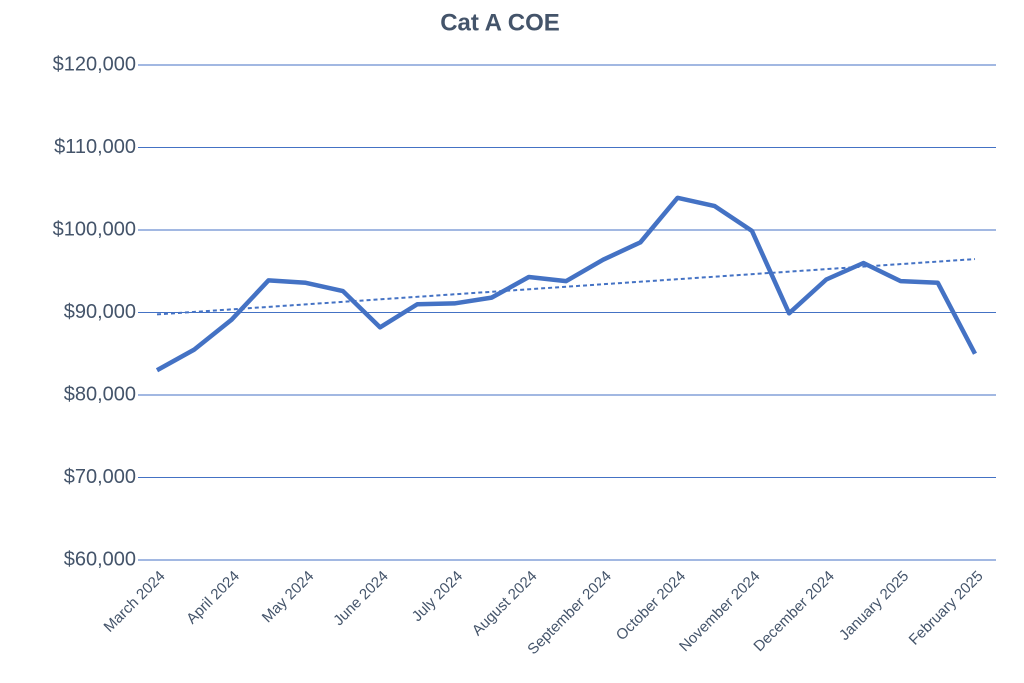 The width and height of the screenshot is (1024, 683). What do you see at coordinates (95, 147) in the screenshot?
I see `y-tick-label: $110,000` at bounding box center [95, 147].